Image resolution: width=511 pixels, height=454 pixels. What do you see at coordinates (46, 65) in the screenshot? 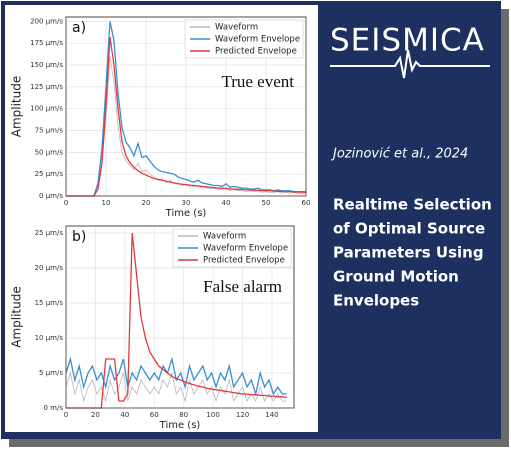
I see `y-tick-label: 150 μm/s` at bounding box center [46, 65].